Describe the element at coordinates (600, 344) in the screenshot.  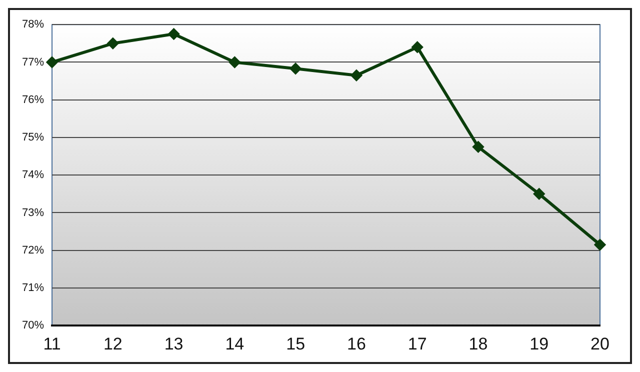
I see `x-tick-label: 20` at that location.